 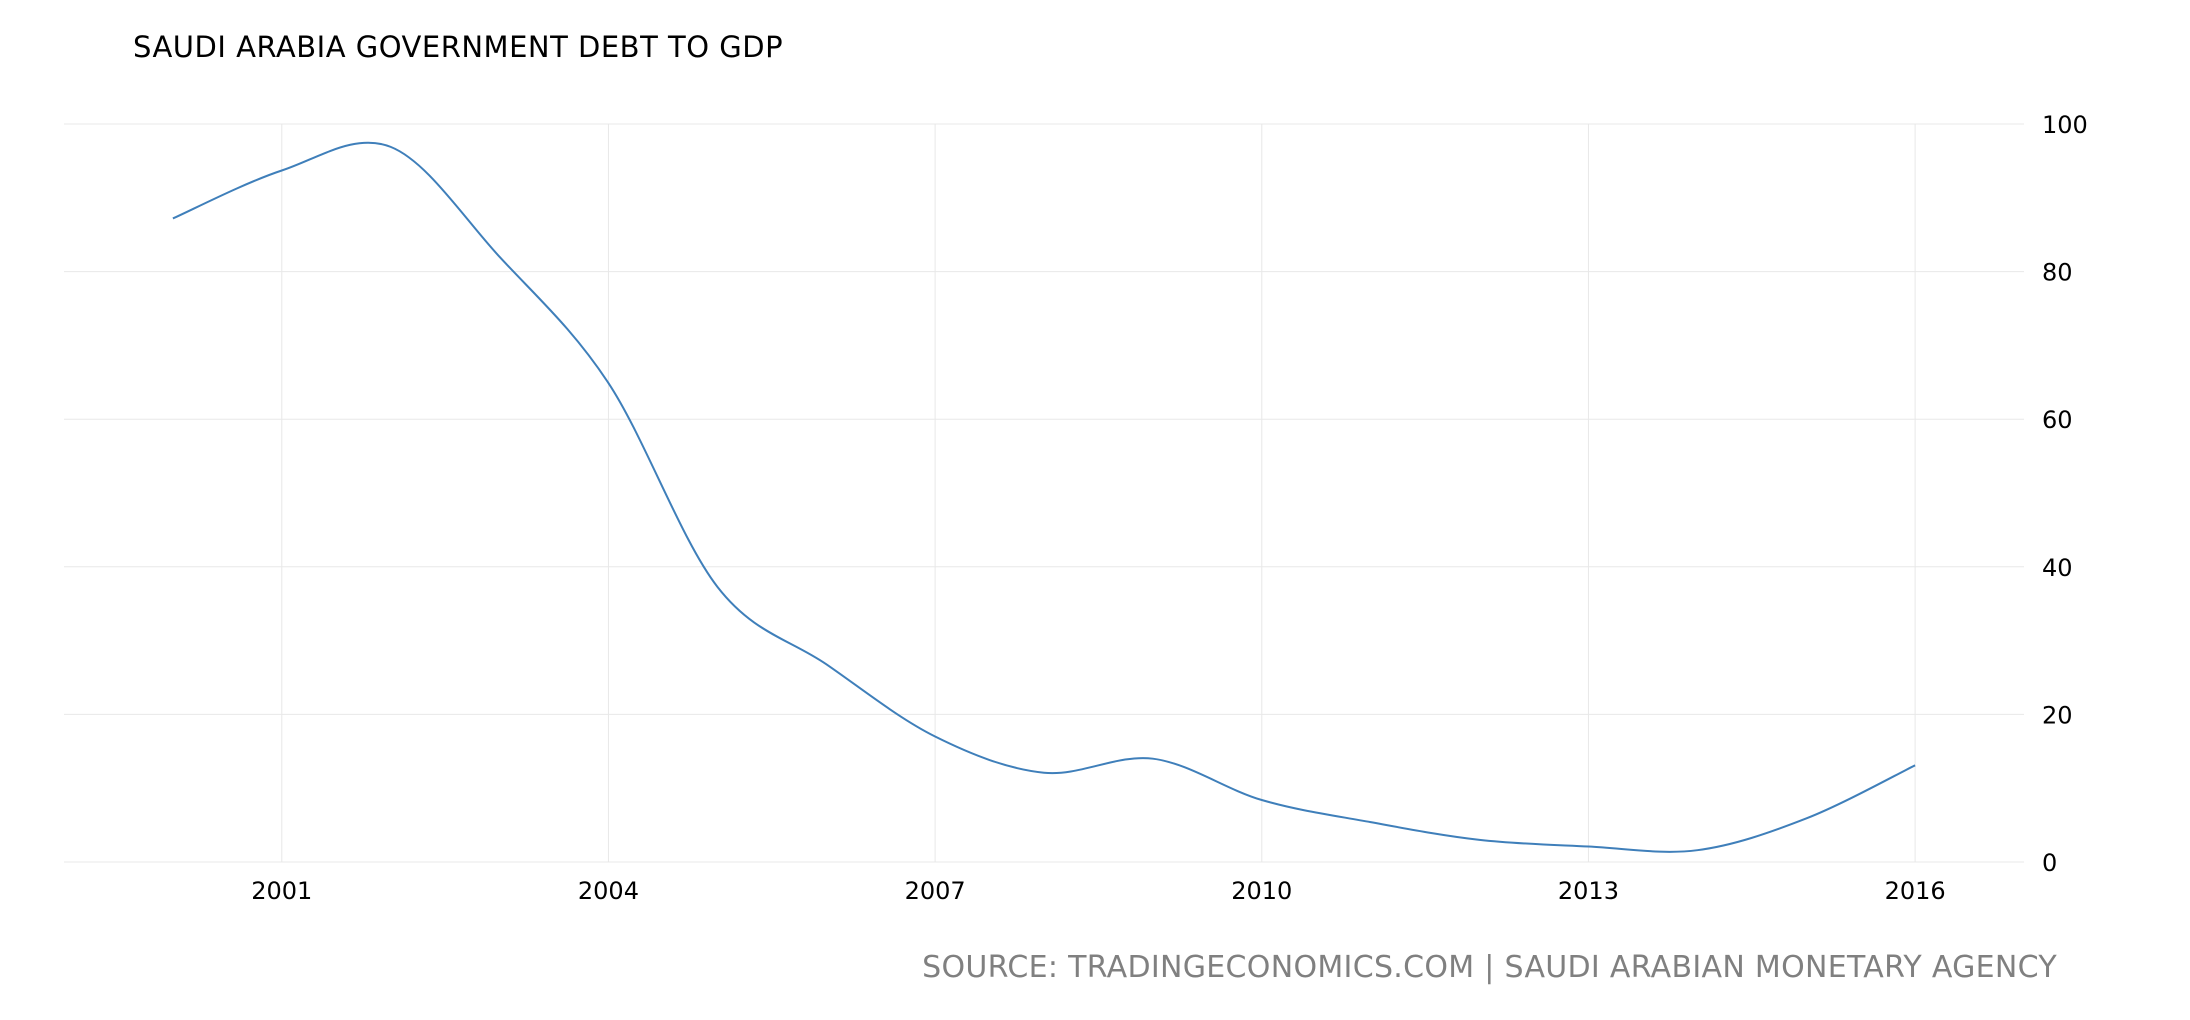 What do you see at coordinates (935, 891) in the screenshot?
I see `x-tick-label: 2007` at bounding box center [935, 891].